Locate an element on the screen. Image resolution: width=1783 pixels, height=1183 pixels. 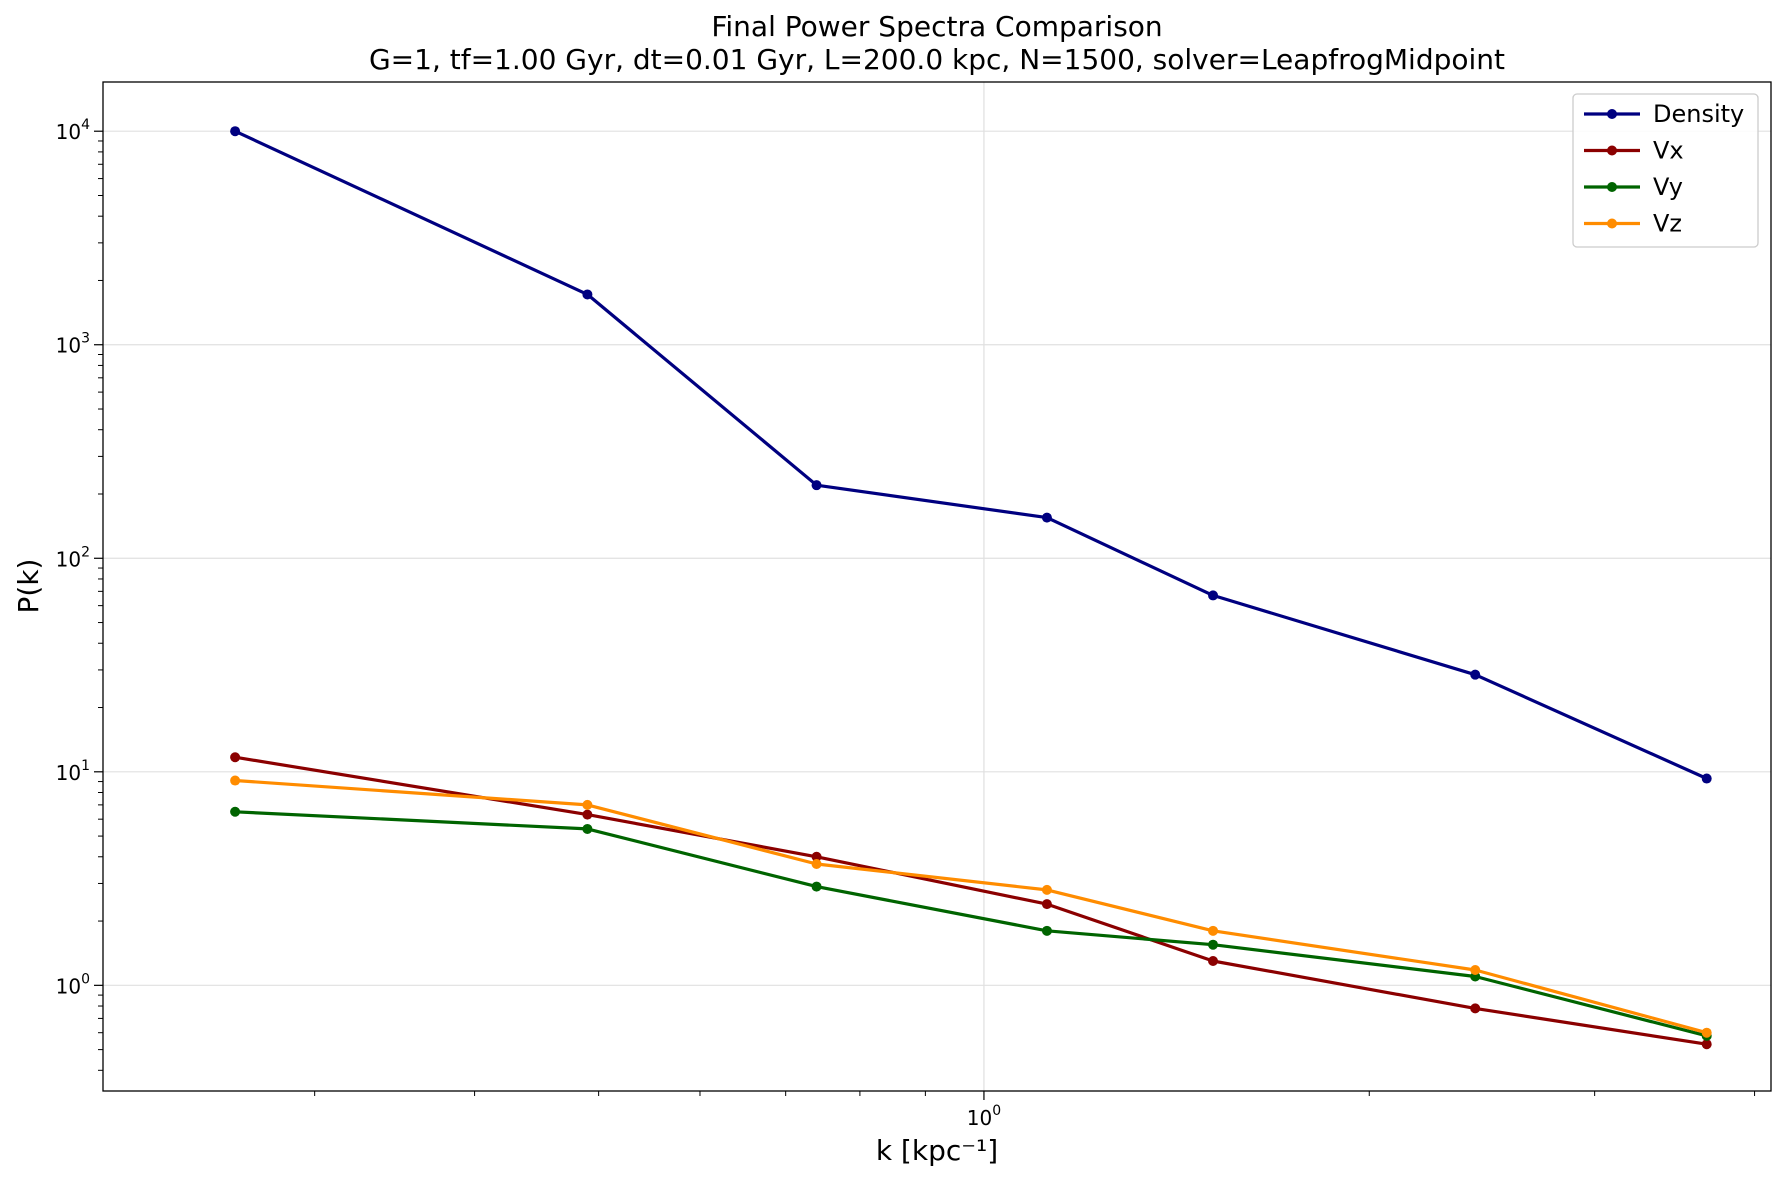
y-tick-label: 10⁴ is located at coordinates (73, 130).